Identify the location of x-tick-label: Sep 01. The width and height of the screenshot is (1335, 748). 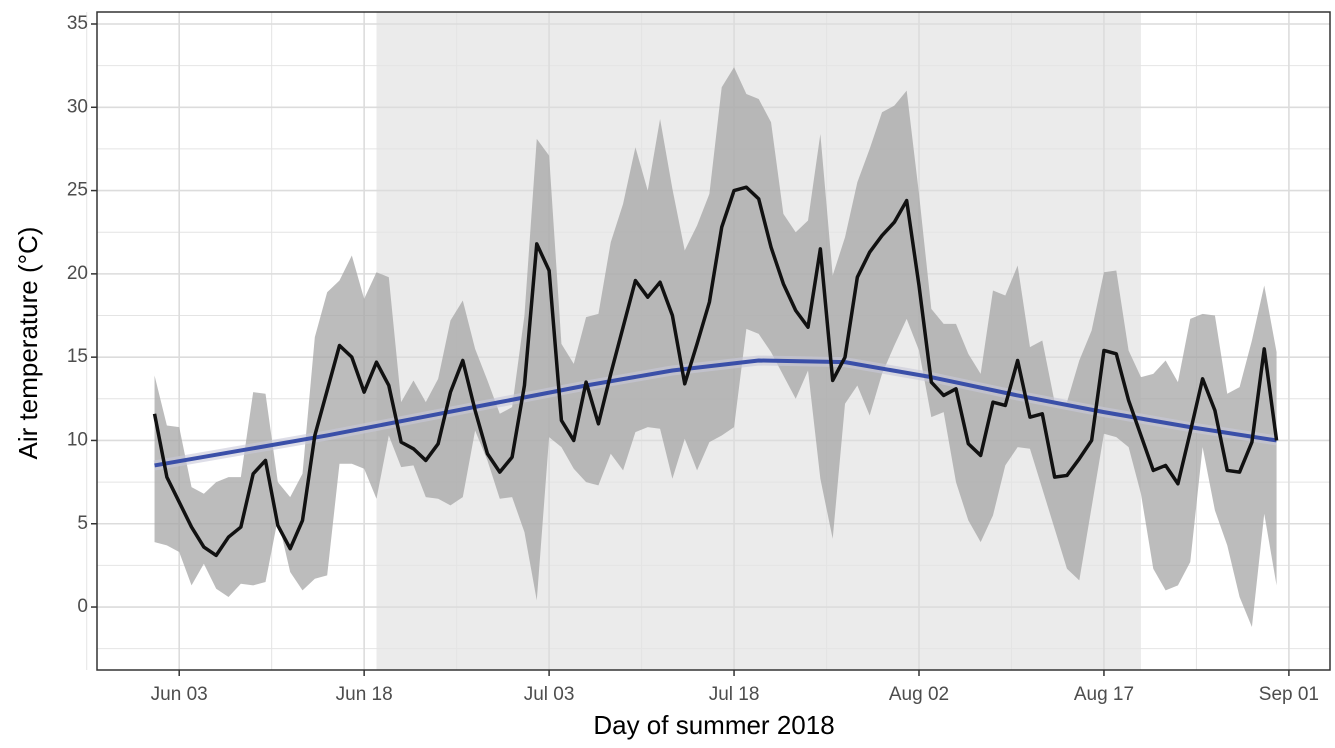
(1289, 694).